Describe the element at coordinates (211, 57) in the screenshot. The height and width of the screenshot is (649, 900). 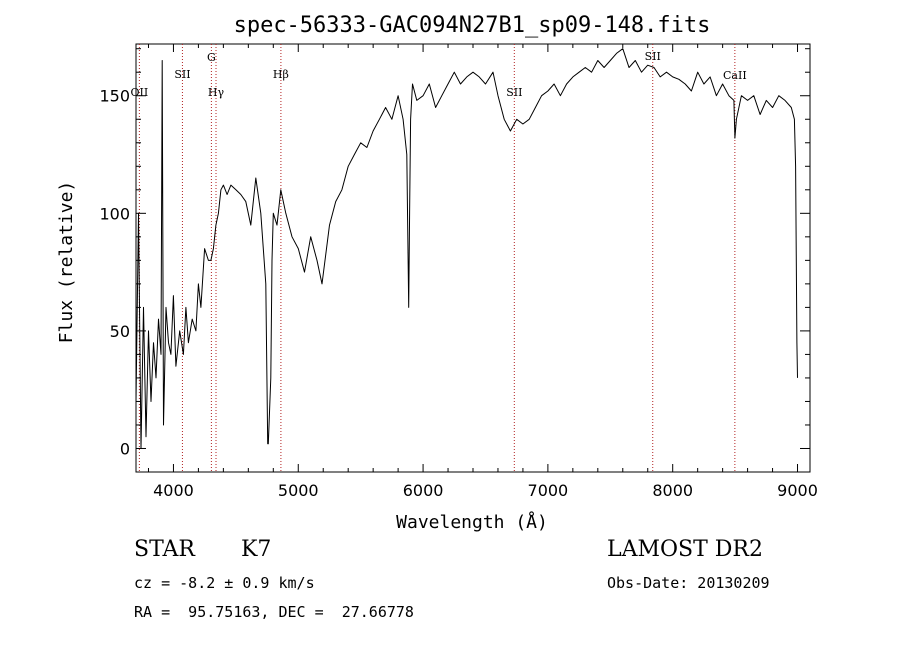
I see `line-label-2: G` at that location.